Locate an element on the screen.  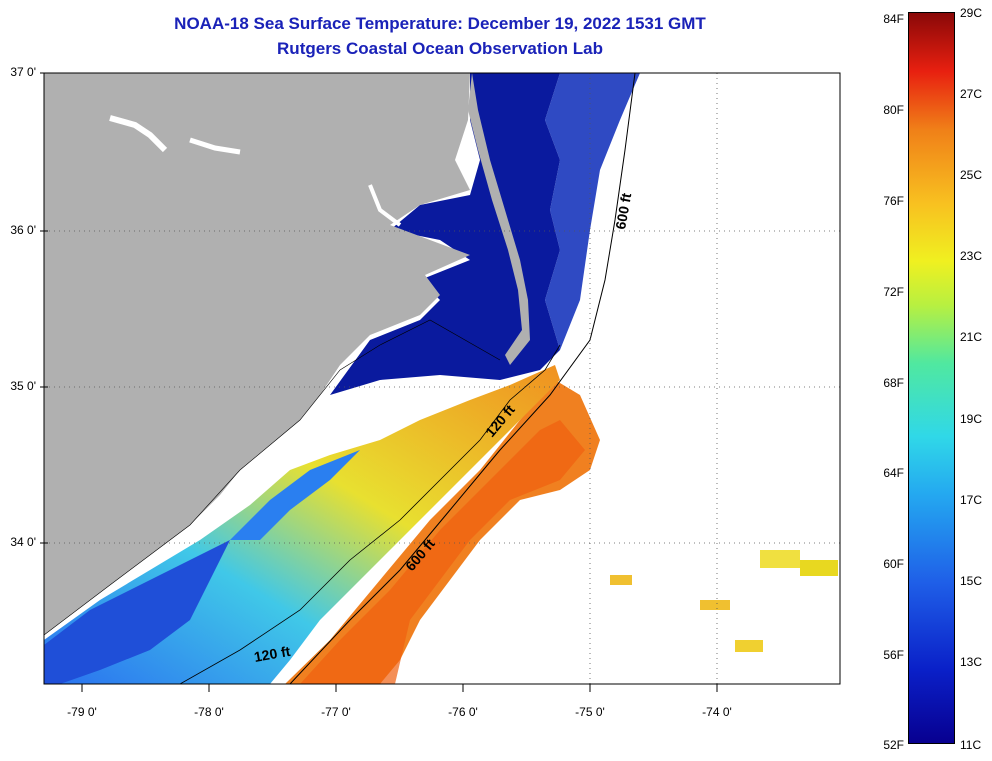
colorbar-f-label: 72F is located at coordinates (893, 292).